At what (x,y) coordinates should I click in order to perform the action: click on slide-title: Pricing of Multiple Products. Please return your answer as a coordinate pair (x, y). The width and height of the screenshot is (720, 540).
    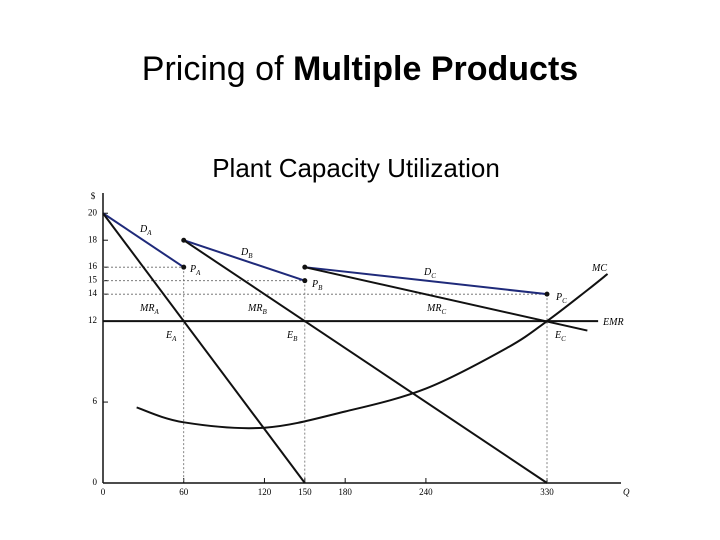
    Looking at the image, I should click on (360, 69).